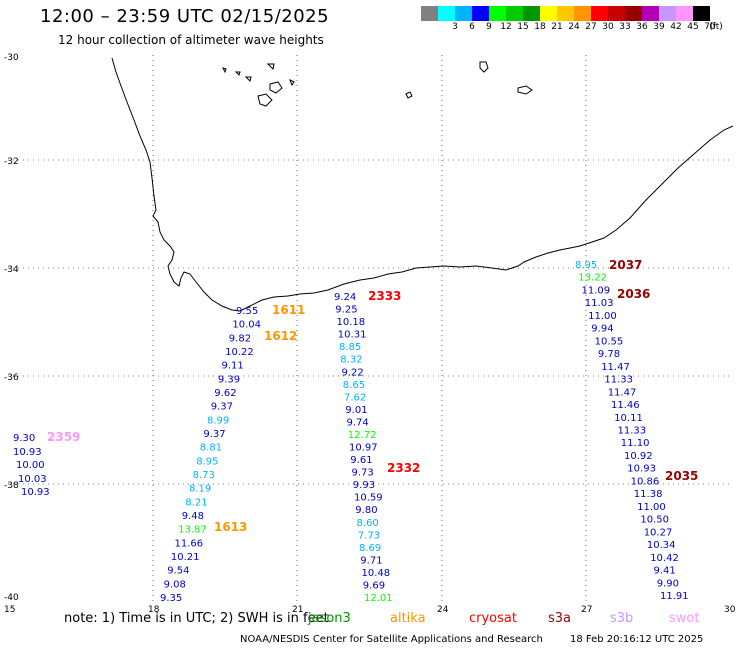 The width and height of the screenshot is (740, 650). What do you see at coordinates (638, 456) in the screenshot?
I see `wave-reading: 10.92` at bounding box center [638, 456].